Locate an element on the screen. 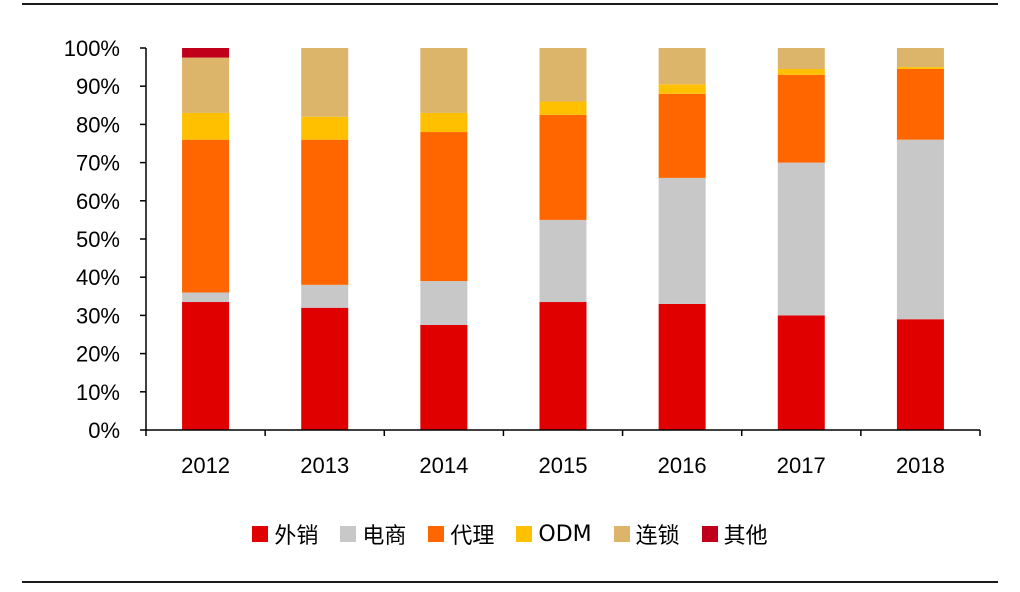  bottom-rule is located at coordinates (510, 582).